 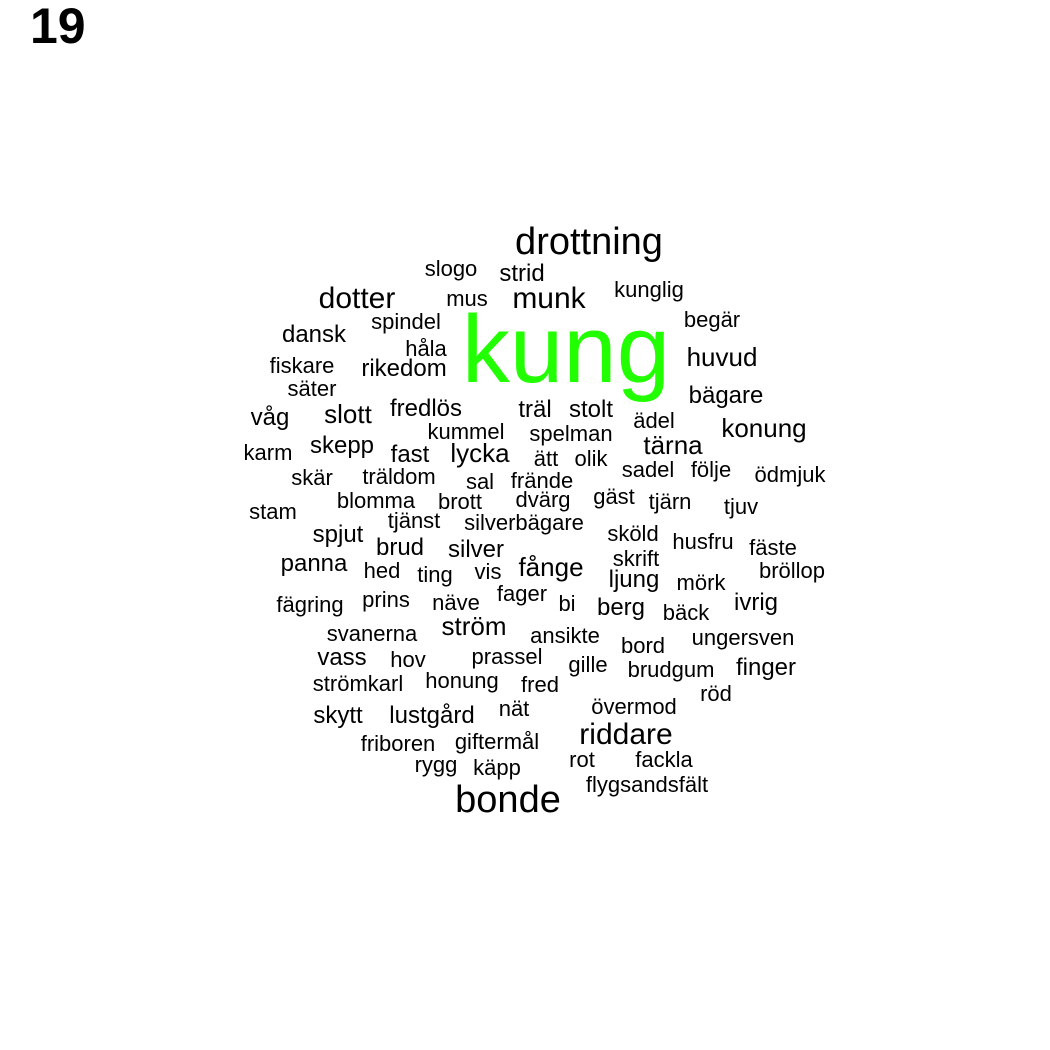 I want to click on word-49: sadel, so click(x=648, y=469).